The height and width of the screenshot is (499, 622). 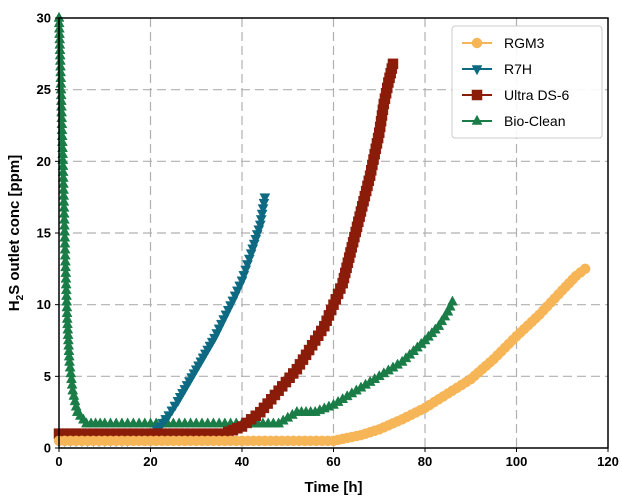 I want to click on y-axis-title: H2S outlet conc [ppm], so click(x=16, y=233).